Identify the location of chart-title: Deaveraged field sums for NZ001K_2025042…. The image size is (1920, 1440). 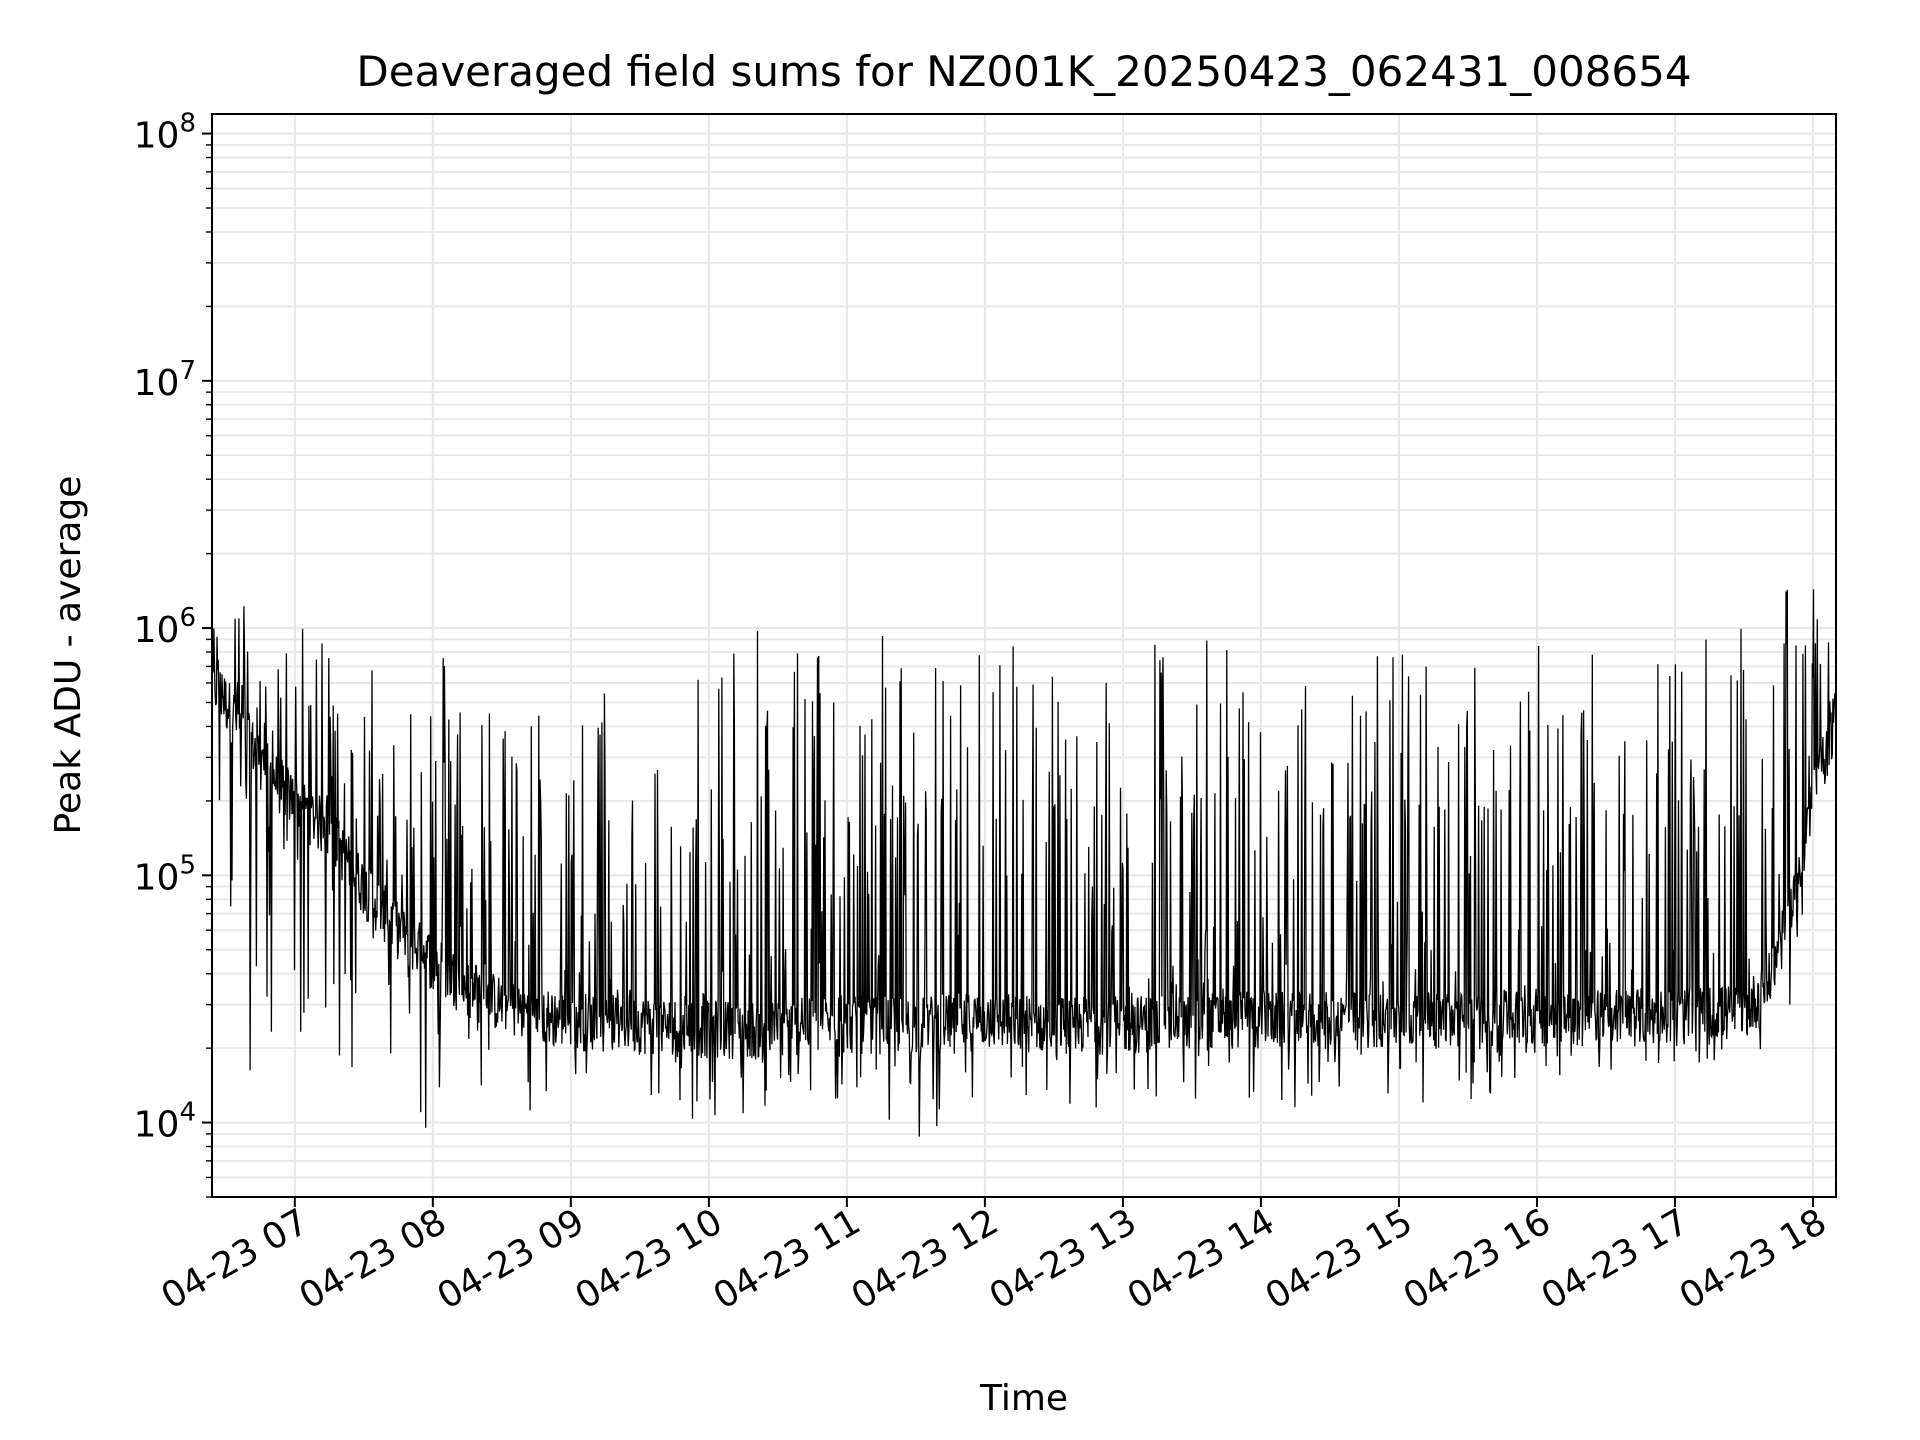
(1023, 71).